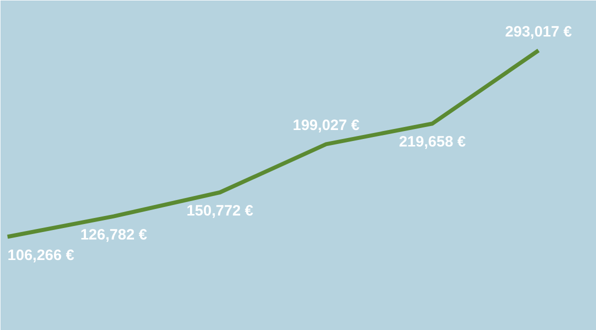 The width and height of the screenshot is (596, 330). I want to click on data-label: 219,658 €, so click(432, 142).